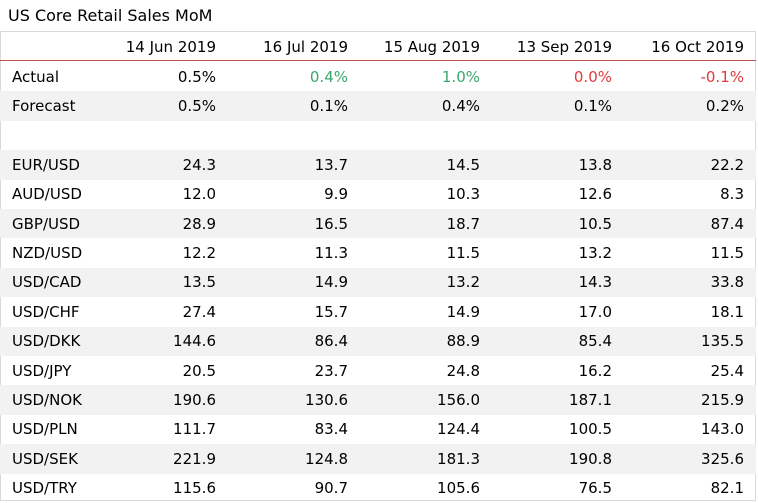 The width and height of the screenshot is (758, 503). What do you see at coordinates (727, 370) in the screenshot?
I see `table-cell: 25.4` at bounding box center [727, 370].